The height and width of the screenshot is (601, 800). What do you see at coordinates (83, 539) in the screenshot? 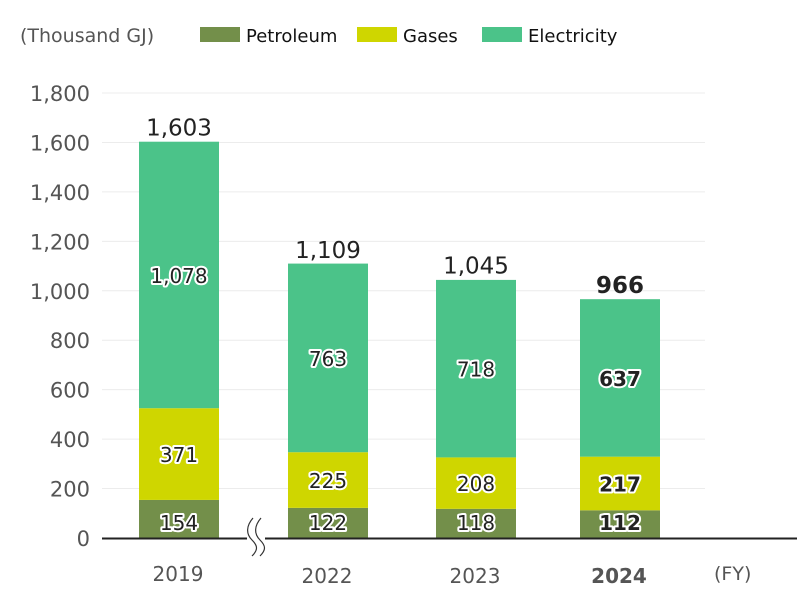
I see `y-tick-label: 0` at bounding box center [83, 539].